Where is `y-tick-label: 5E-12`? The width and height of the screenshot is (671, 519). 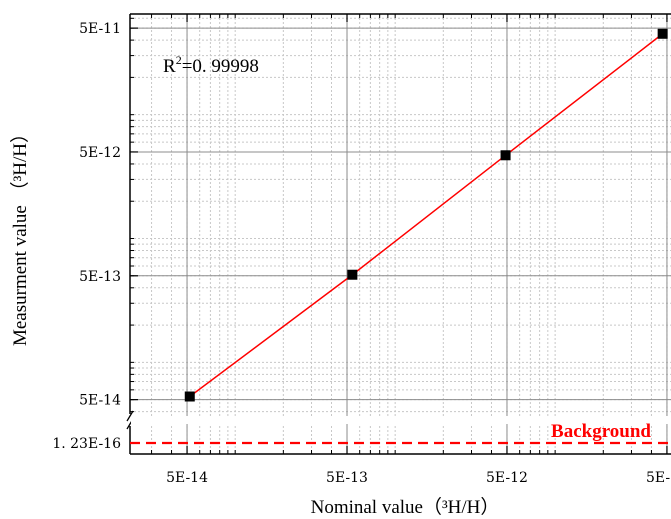
y-tick-label: 5E-12 is located at coordinates (100, 153).